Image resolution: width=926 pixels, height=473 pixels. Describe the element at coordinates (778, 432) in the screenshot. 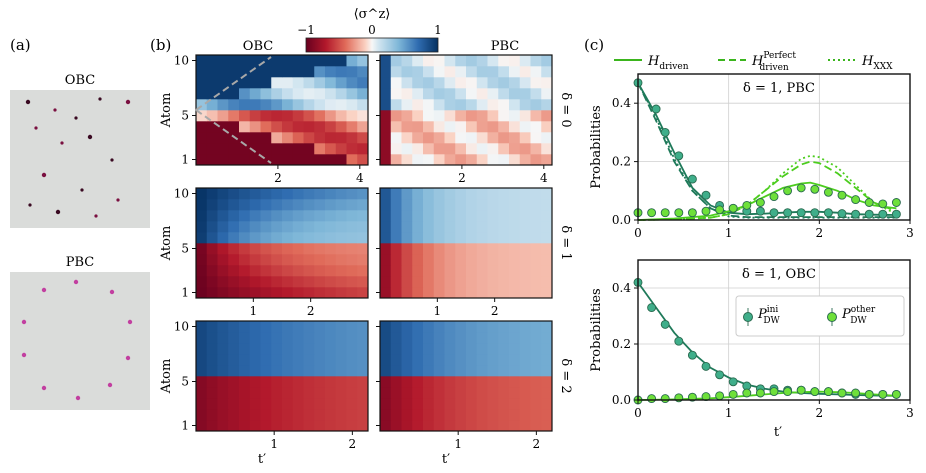

I see `x-axis-label: t′` at that location.